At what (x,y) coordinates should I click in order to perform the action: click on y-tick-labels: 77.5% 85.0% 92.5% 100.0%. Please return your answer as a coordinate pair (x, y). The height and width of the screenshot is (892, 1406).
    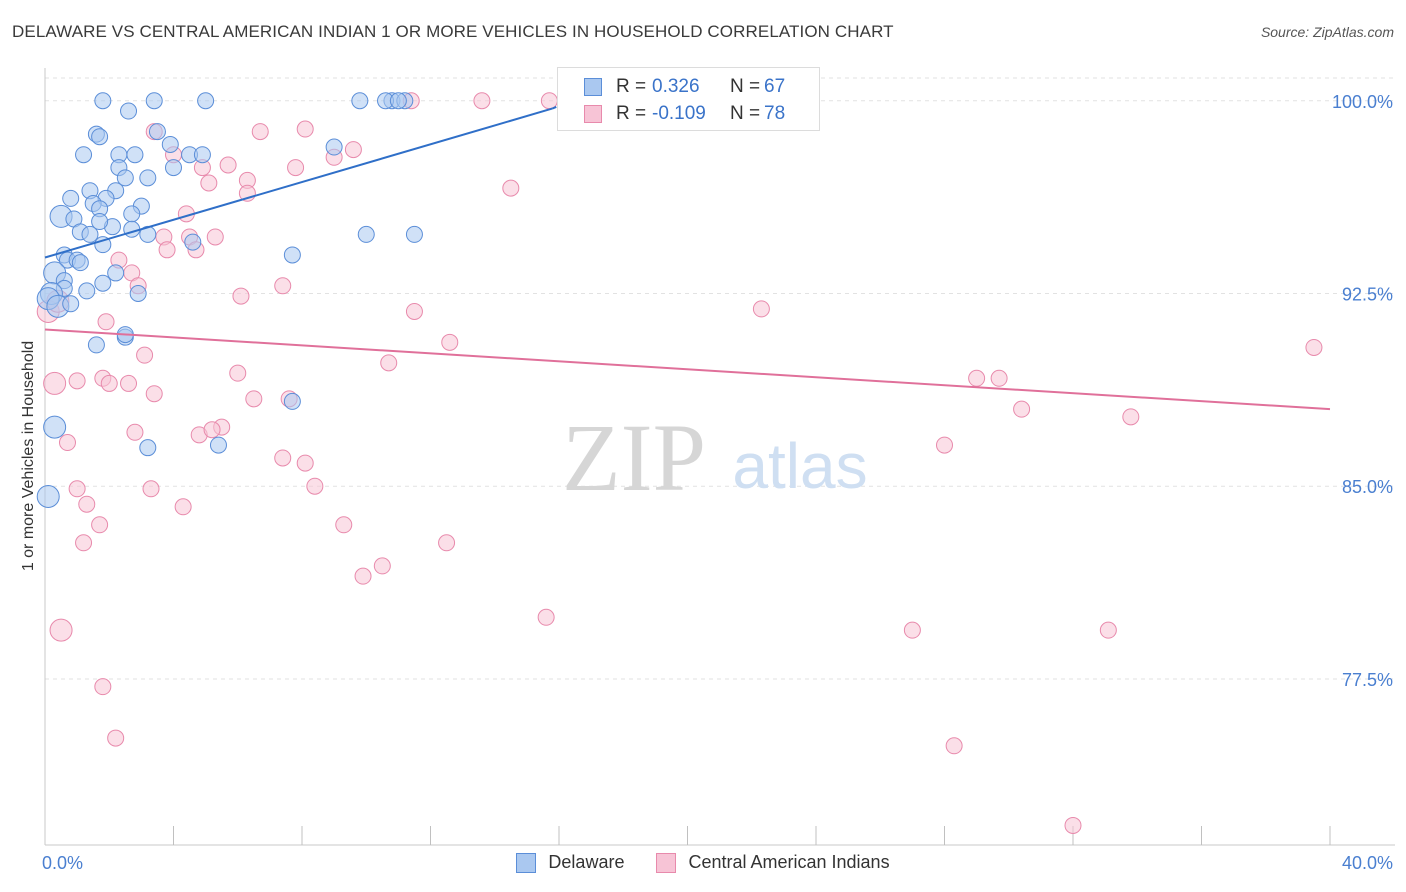
    Looking at the image, I should click on (1362, 391).